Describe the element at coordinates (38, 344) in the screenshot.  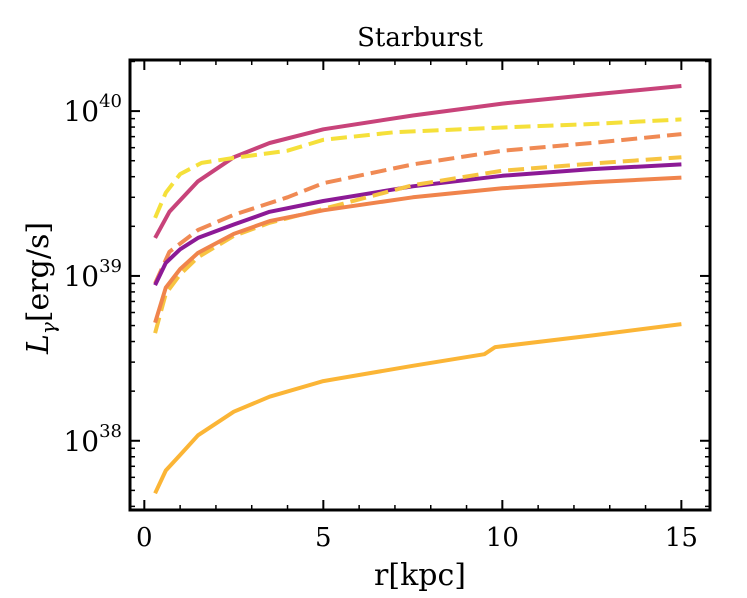
I see `y-axis-label-main: L` at that location.